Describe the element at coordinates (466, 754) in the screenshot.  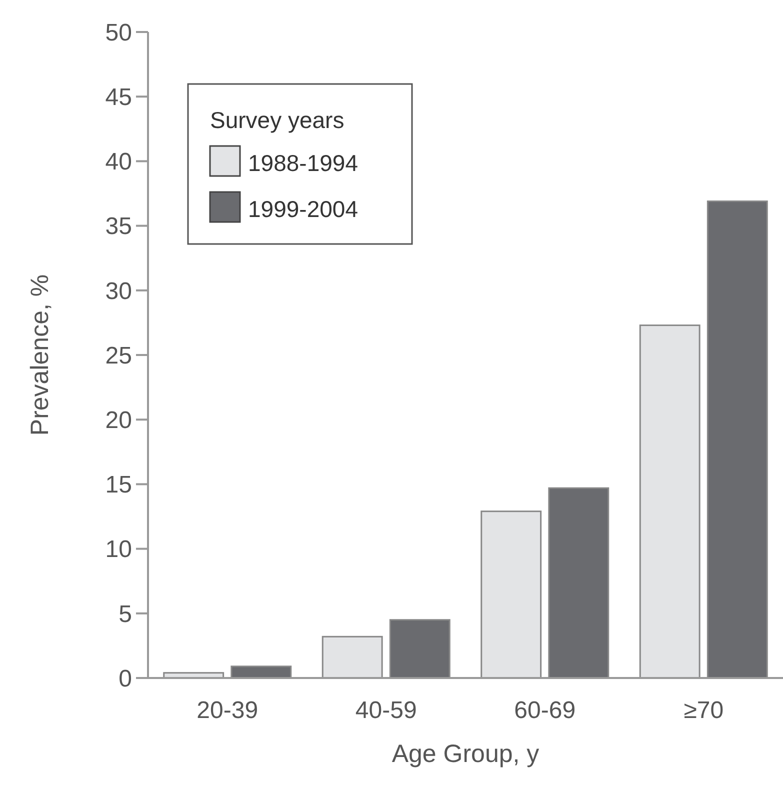
I see `x-axis-title: Age Group, y` at that location.